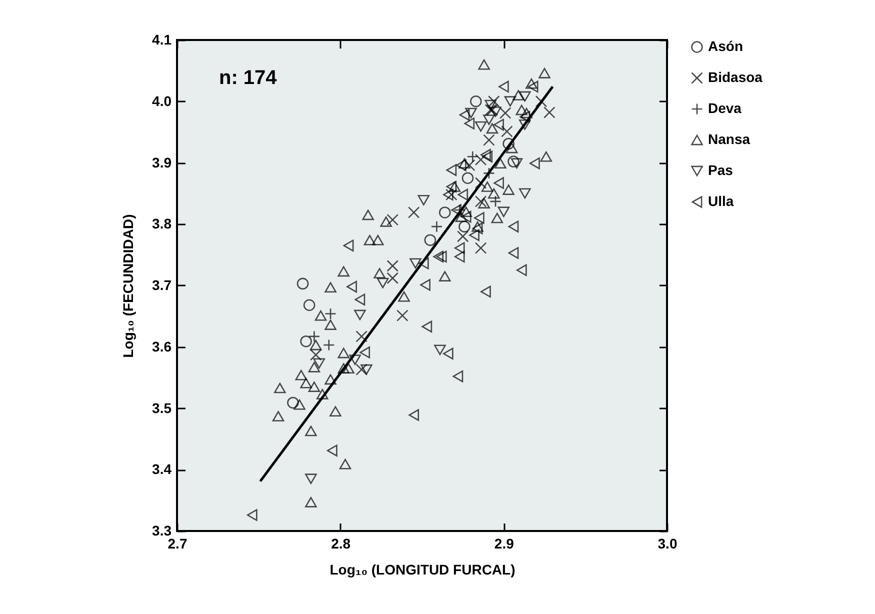 The image size is (875, 614). I want to click on x-tick-label: 2.8, so click(341, 544).